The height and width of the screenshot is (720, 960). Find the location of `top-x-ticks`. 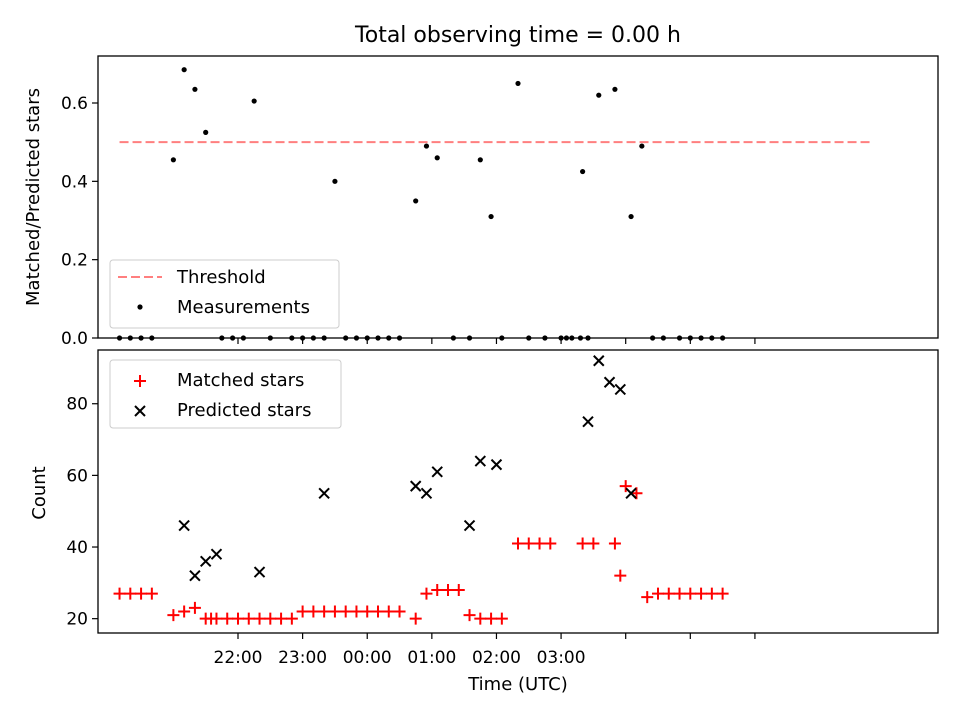

top-x-ticks is located at coordinates (496, 341).